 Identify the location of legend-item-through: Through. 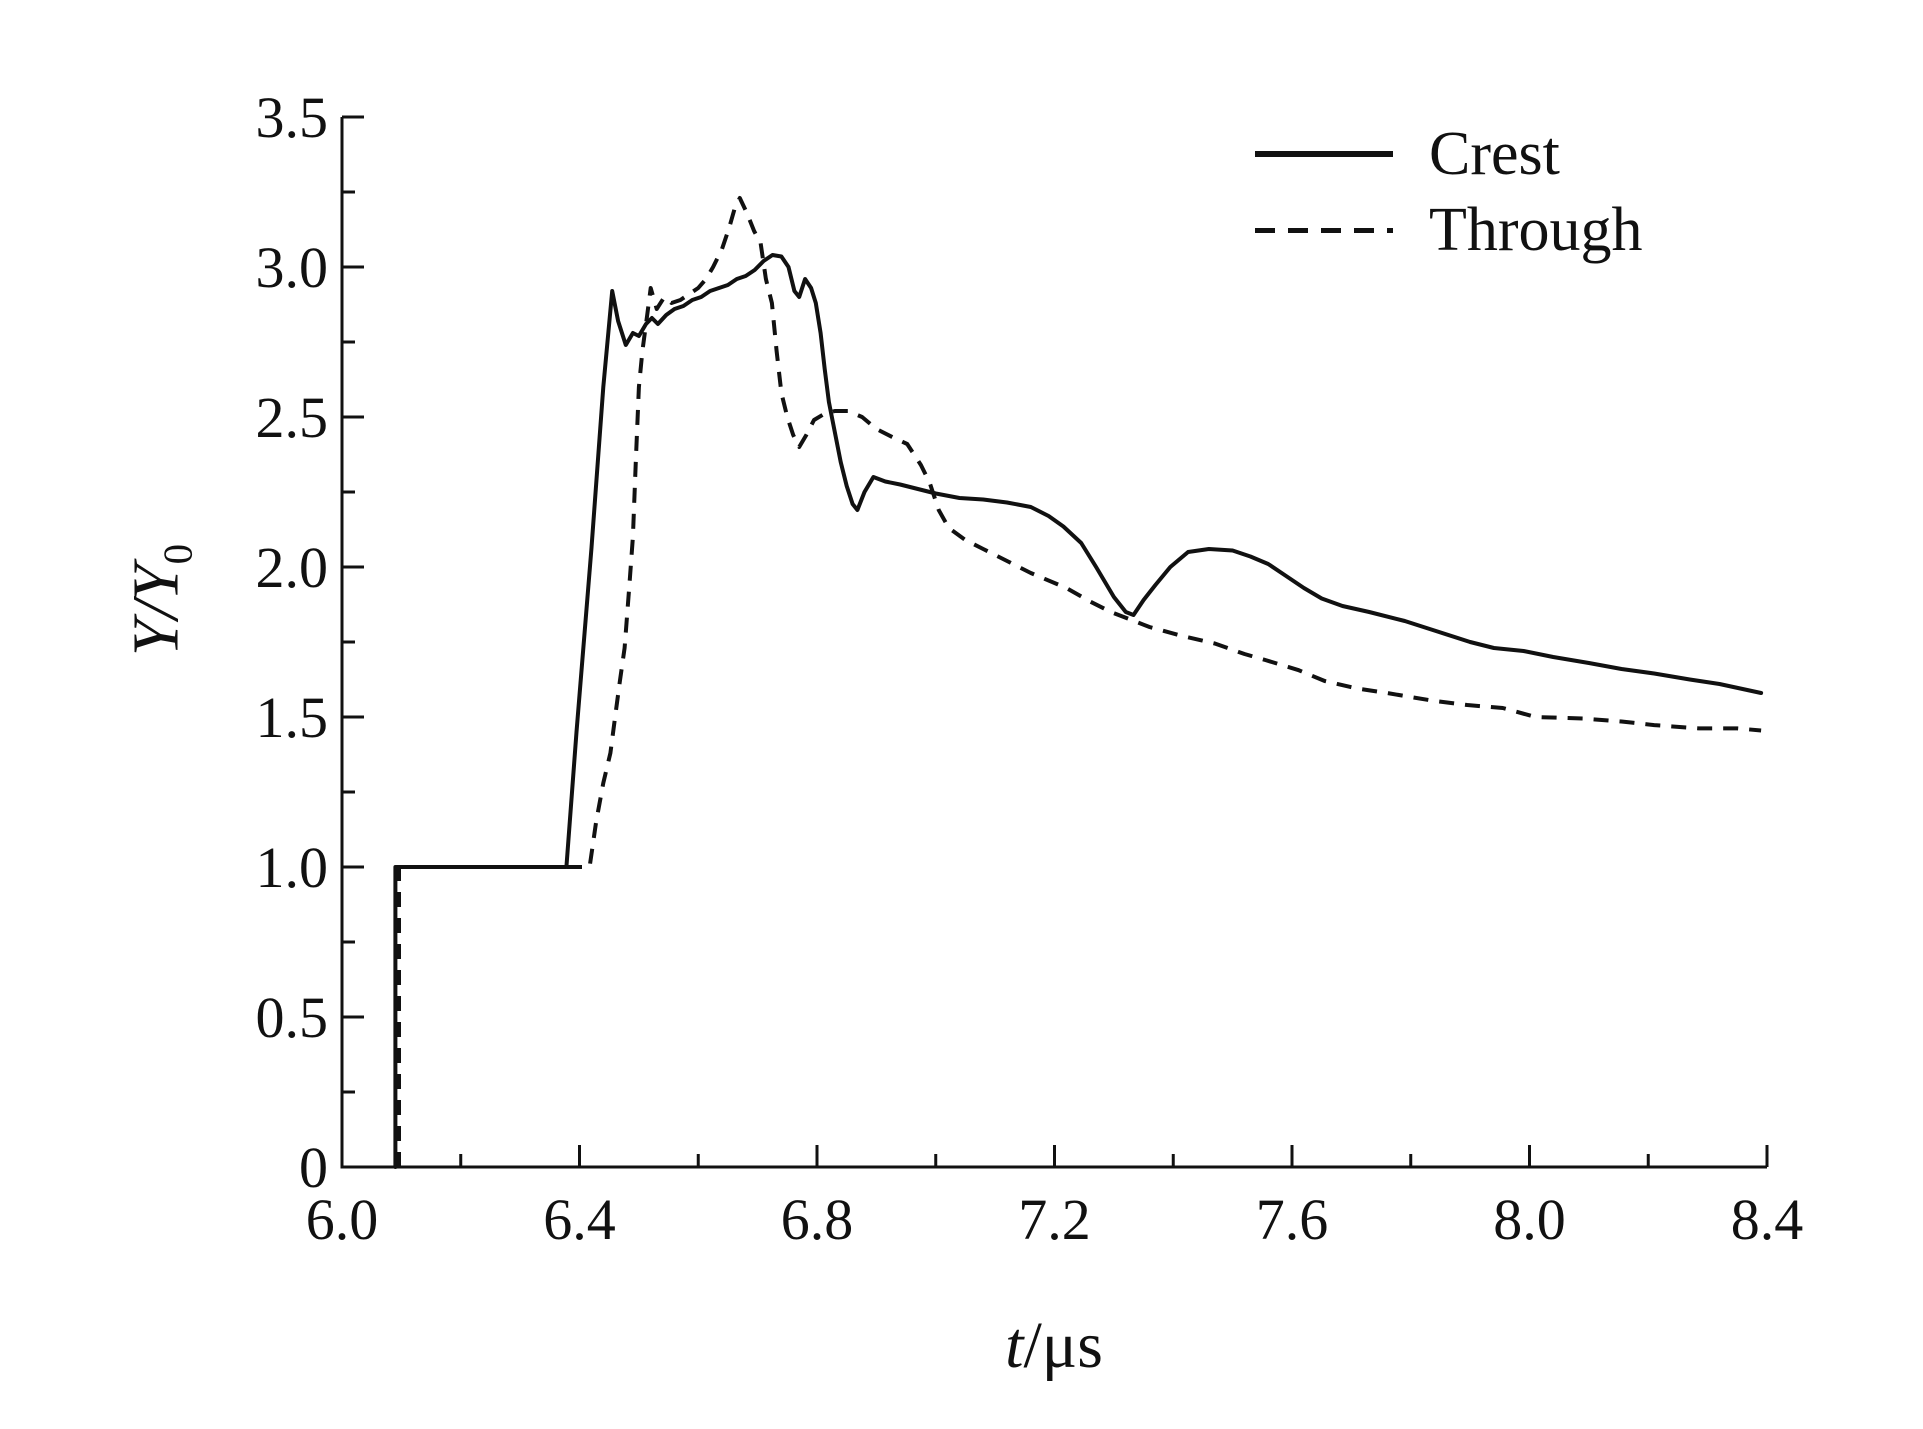
(1449, 230).